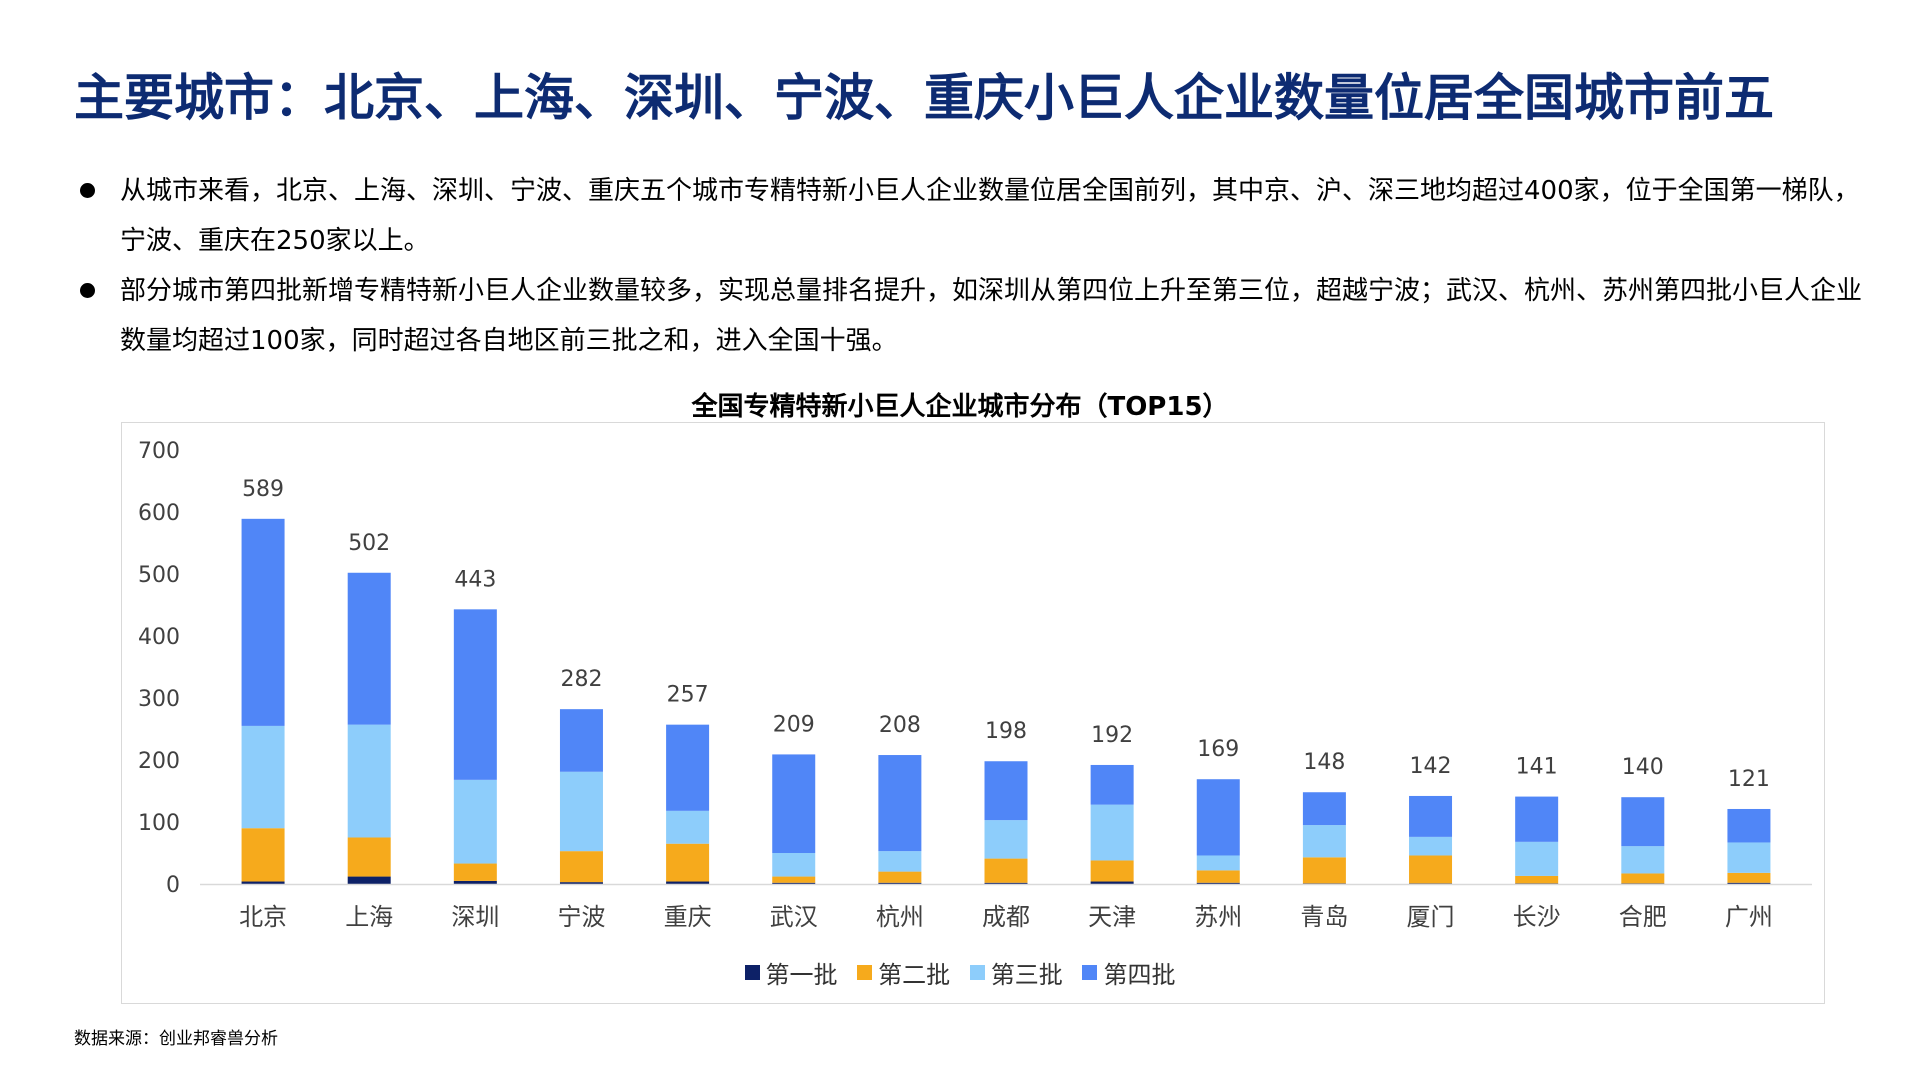  Describe the element at coordinates (1112, 917) in the screenshot. I see `x-tick-label: 天津` at that location.